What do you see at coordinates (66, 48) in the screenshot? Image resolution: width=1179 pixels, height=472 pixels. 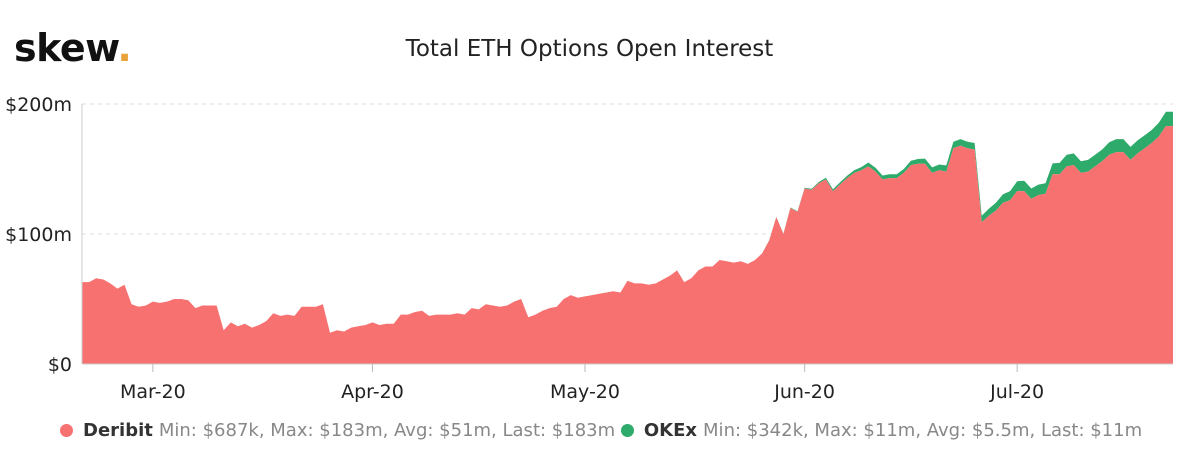 I see `logo-text: skew` at bounding box center [66, 48].